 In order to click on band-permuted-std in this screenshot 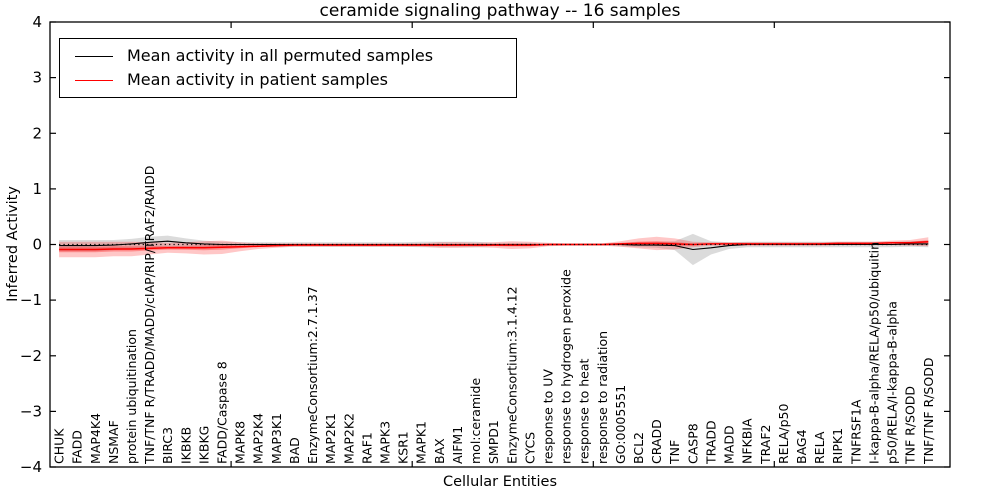, I will do `click(494, 249)`.